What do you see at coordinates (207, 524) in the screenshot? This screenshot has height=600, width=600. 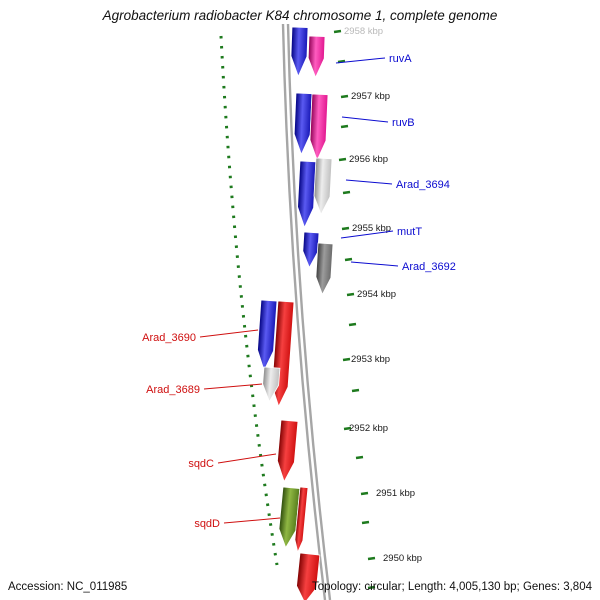 I see `gene-label-sqdD: sqdD` at bounding box center [207, 524].